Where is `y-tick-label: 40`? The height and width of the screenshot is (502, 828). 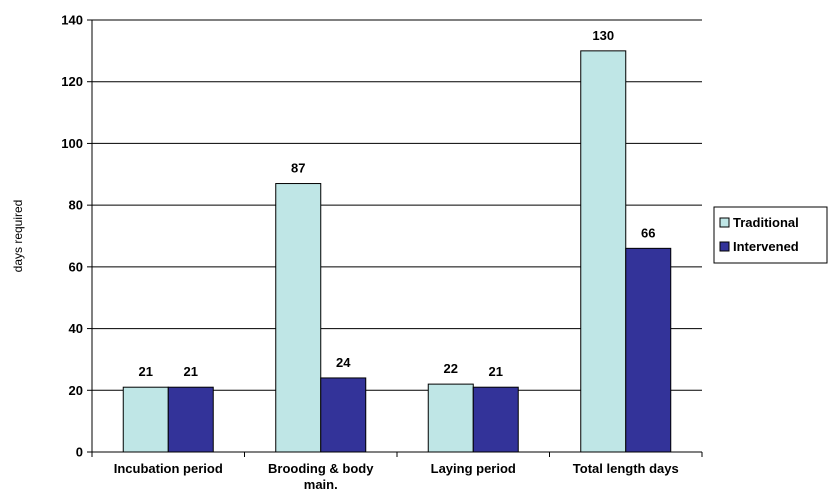
y-tick-label: 40 is located at coordinates (76, 328).